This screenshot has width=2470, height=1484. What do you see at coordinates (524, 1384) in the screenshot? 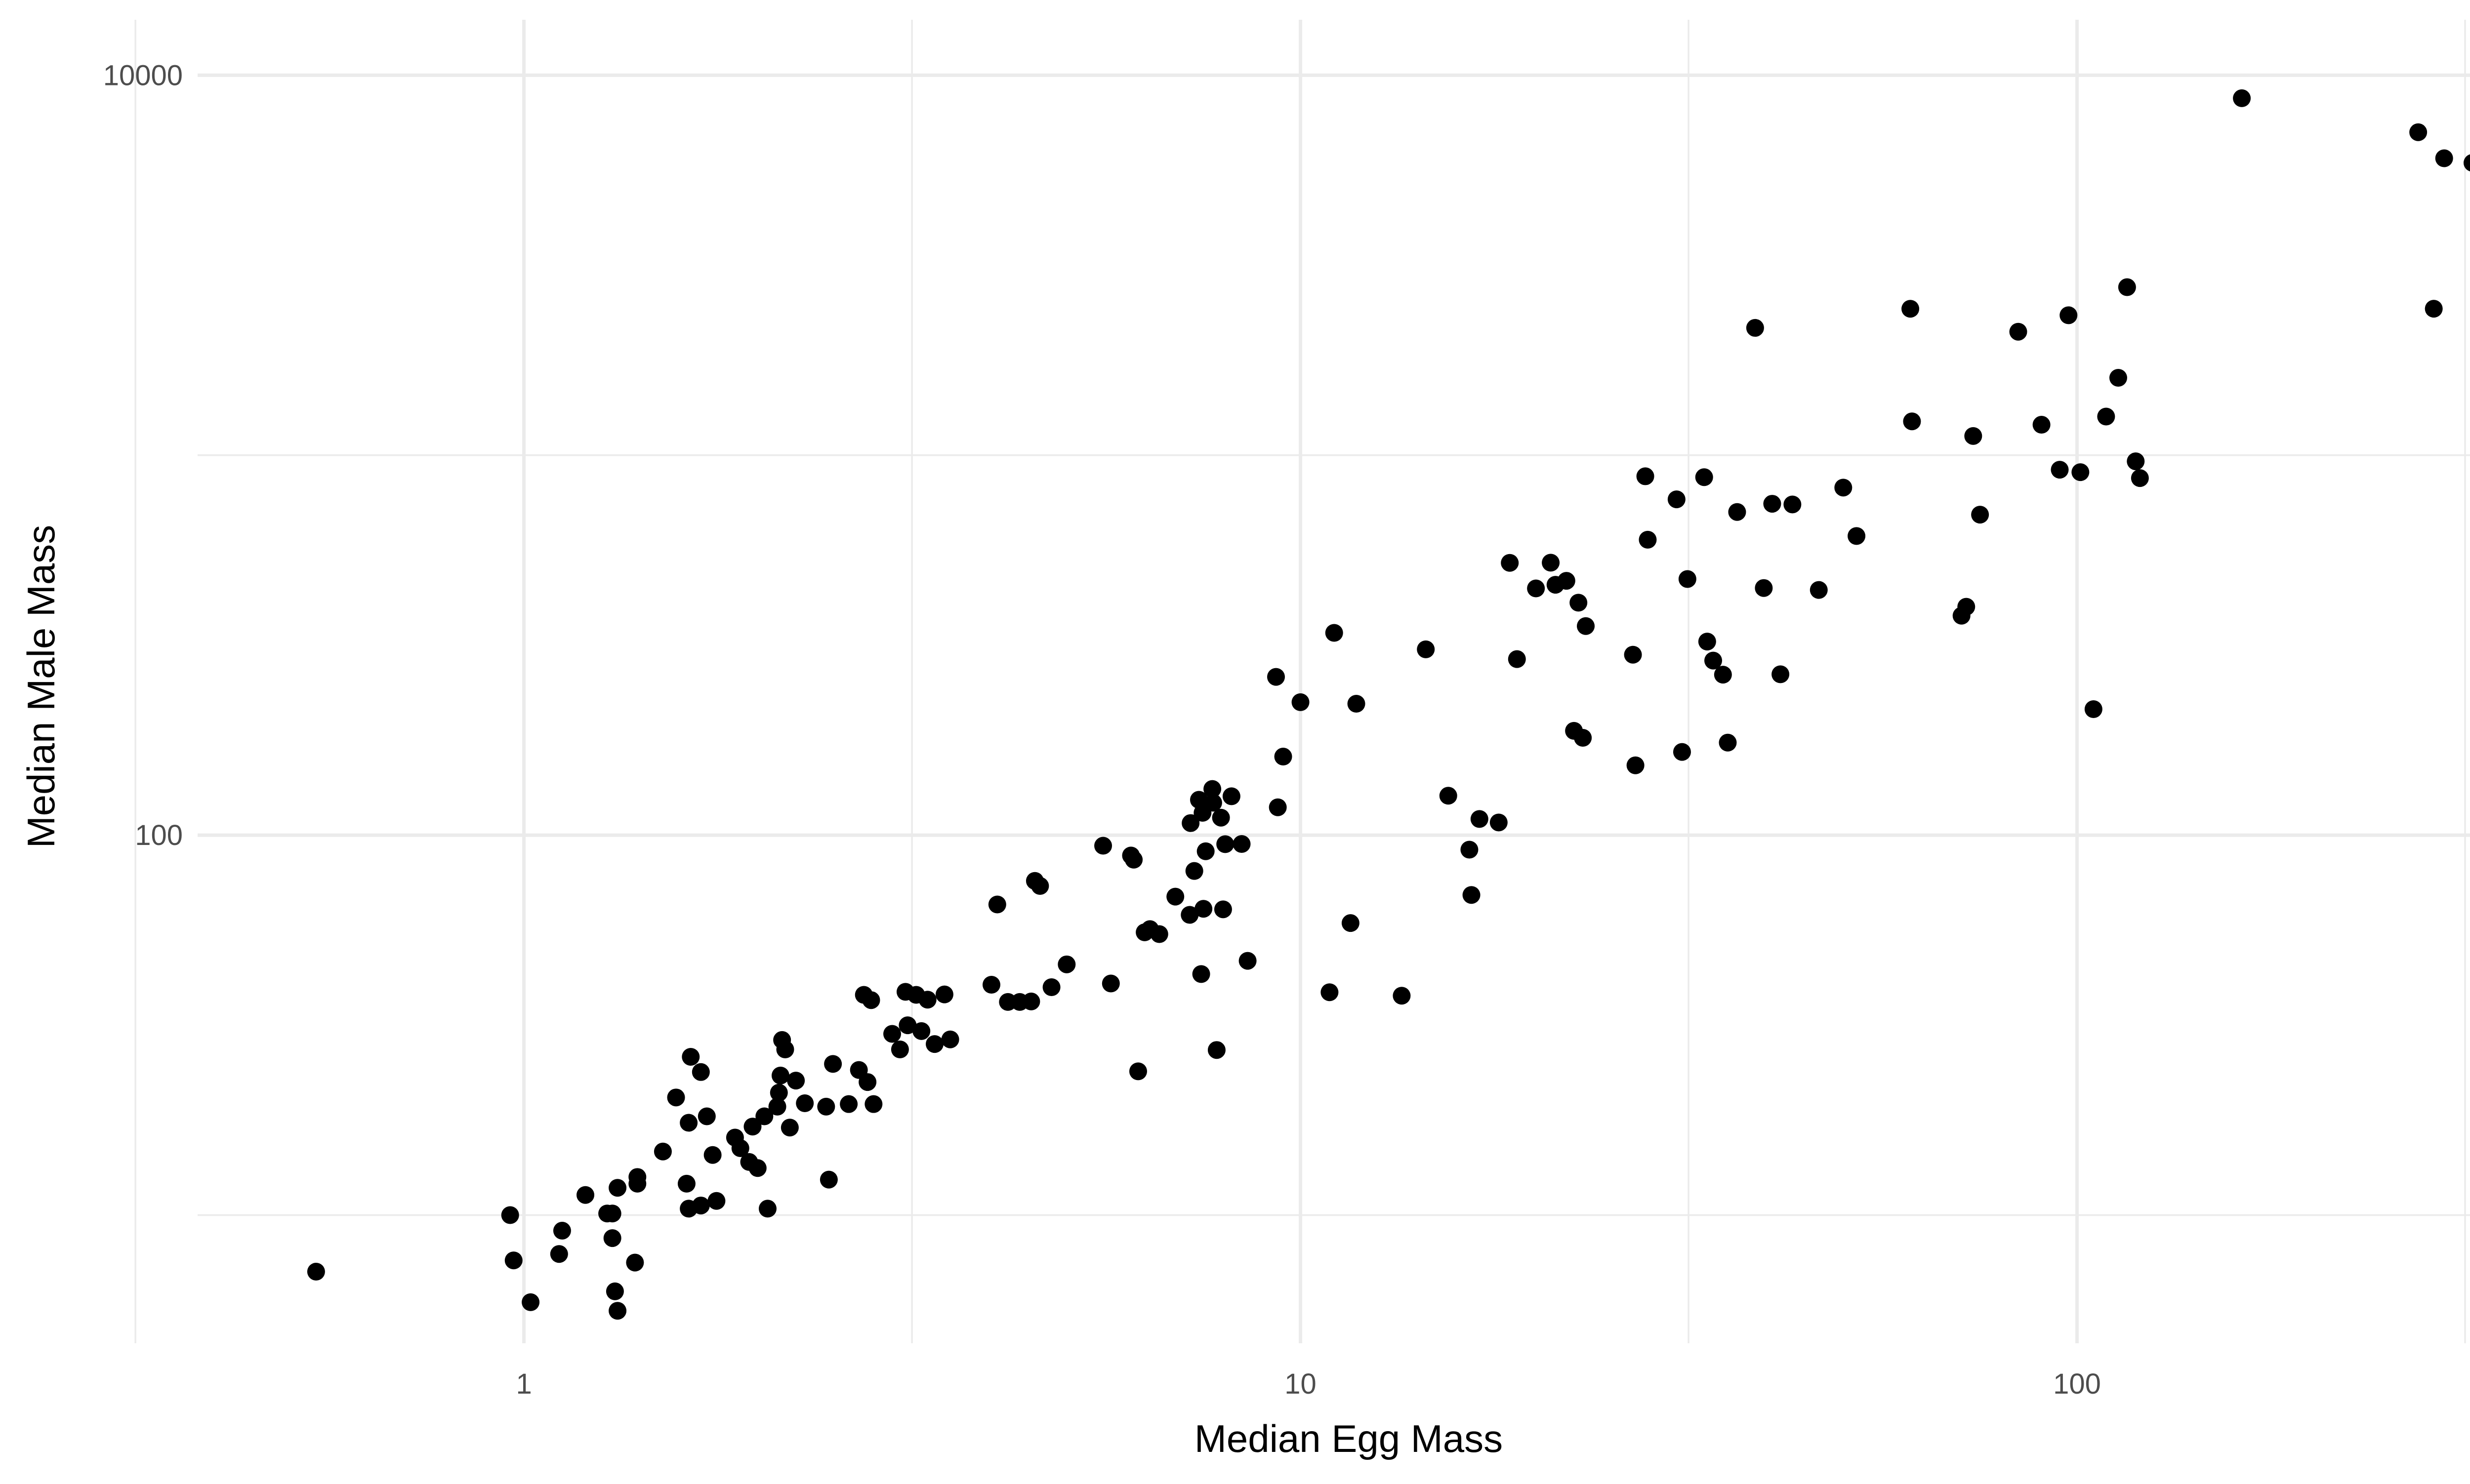
I see `x-tick-label: 1` at bounding box center [524, 1384].